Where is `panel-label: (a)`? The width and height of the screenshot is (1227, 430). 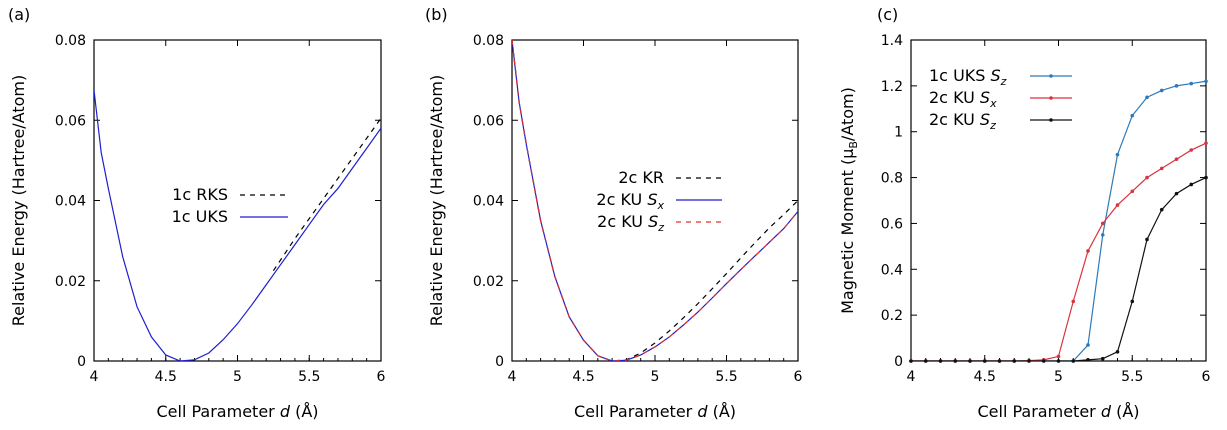
panel-label: (a) is located at coordinates (19, 14).